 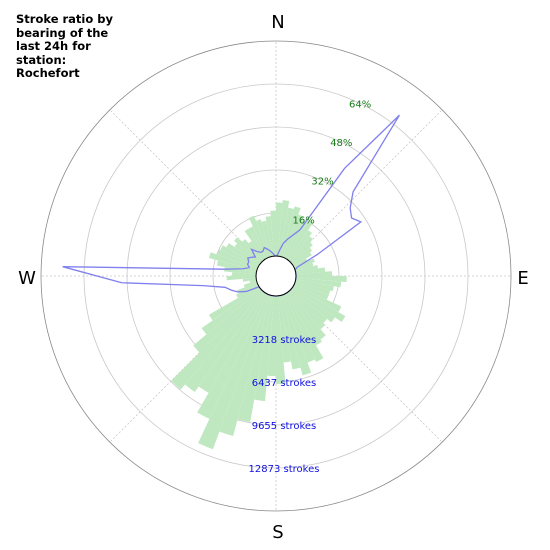 I want to click on ratio-tick-label: 32%, so click(x=322, y=182).